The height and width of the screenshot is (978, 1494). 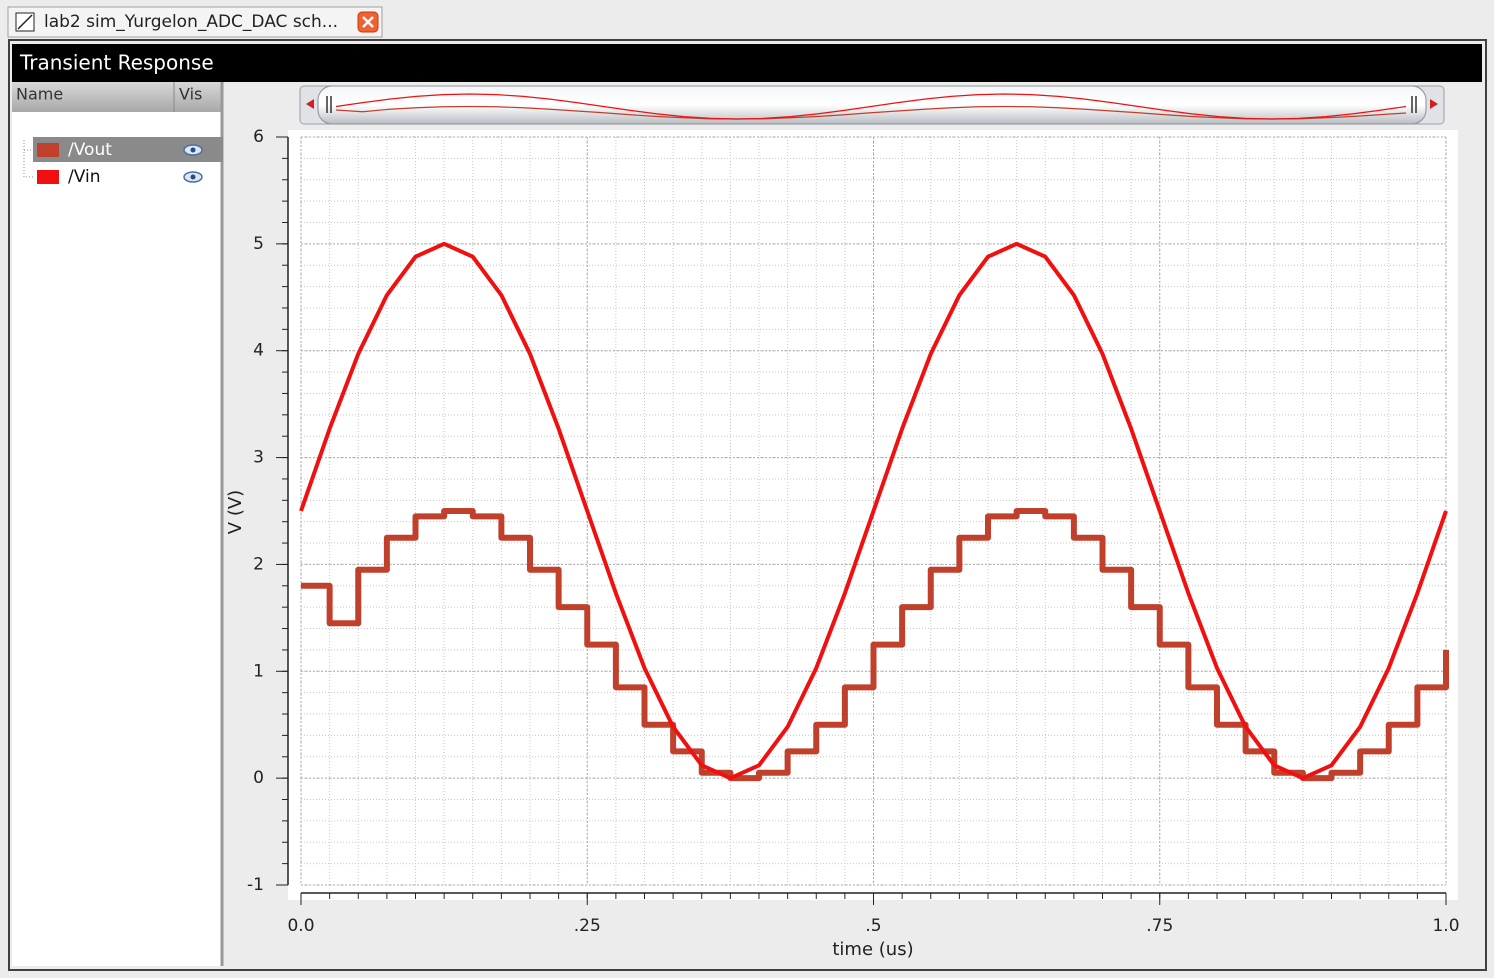 What do you see at coordinates (235, 512) in the screenshot?
I see `y-axis-label: V (V)` at bounding box center [235, 512].